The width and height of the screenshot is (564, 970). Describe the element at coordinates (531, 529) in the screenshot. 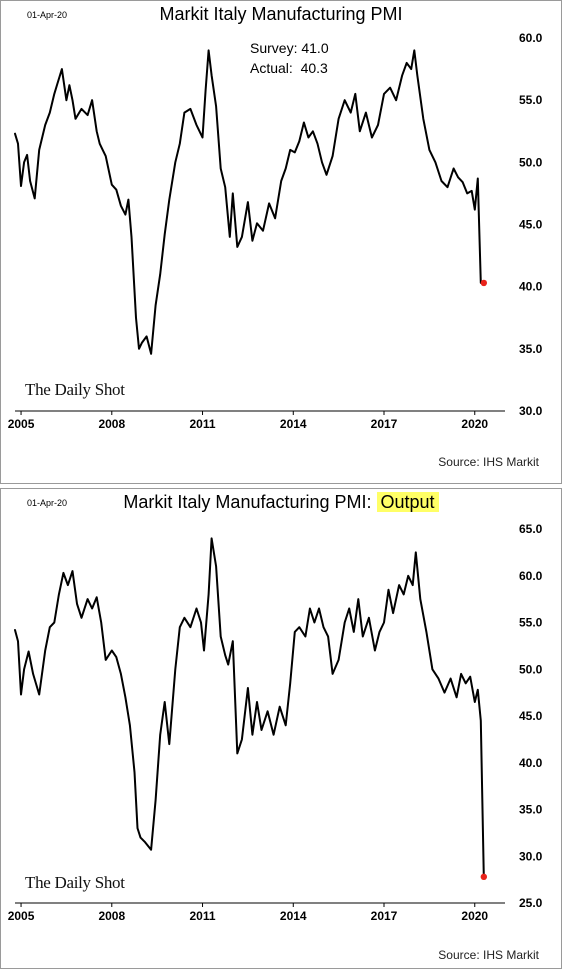

I see `y-tick-label: 65.0` at that location.